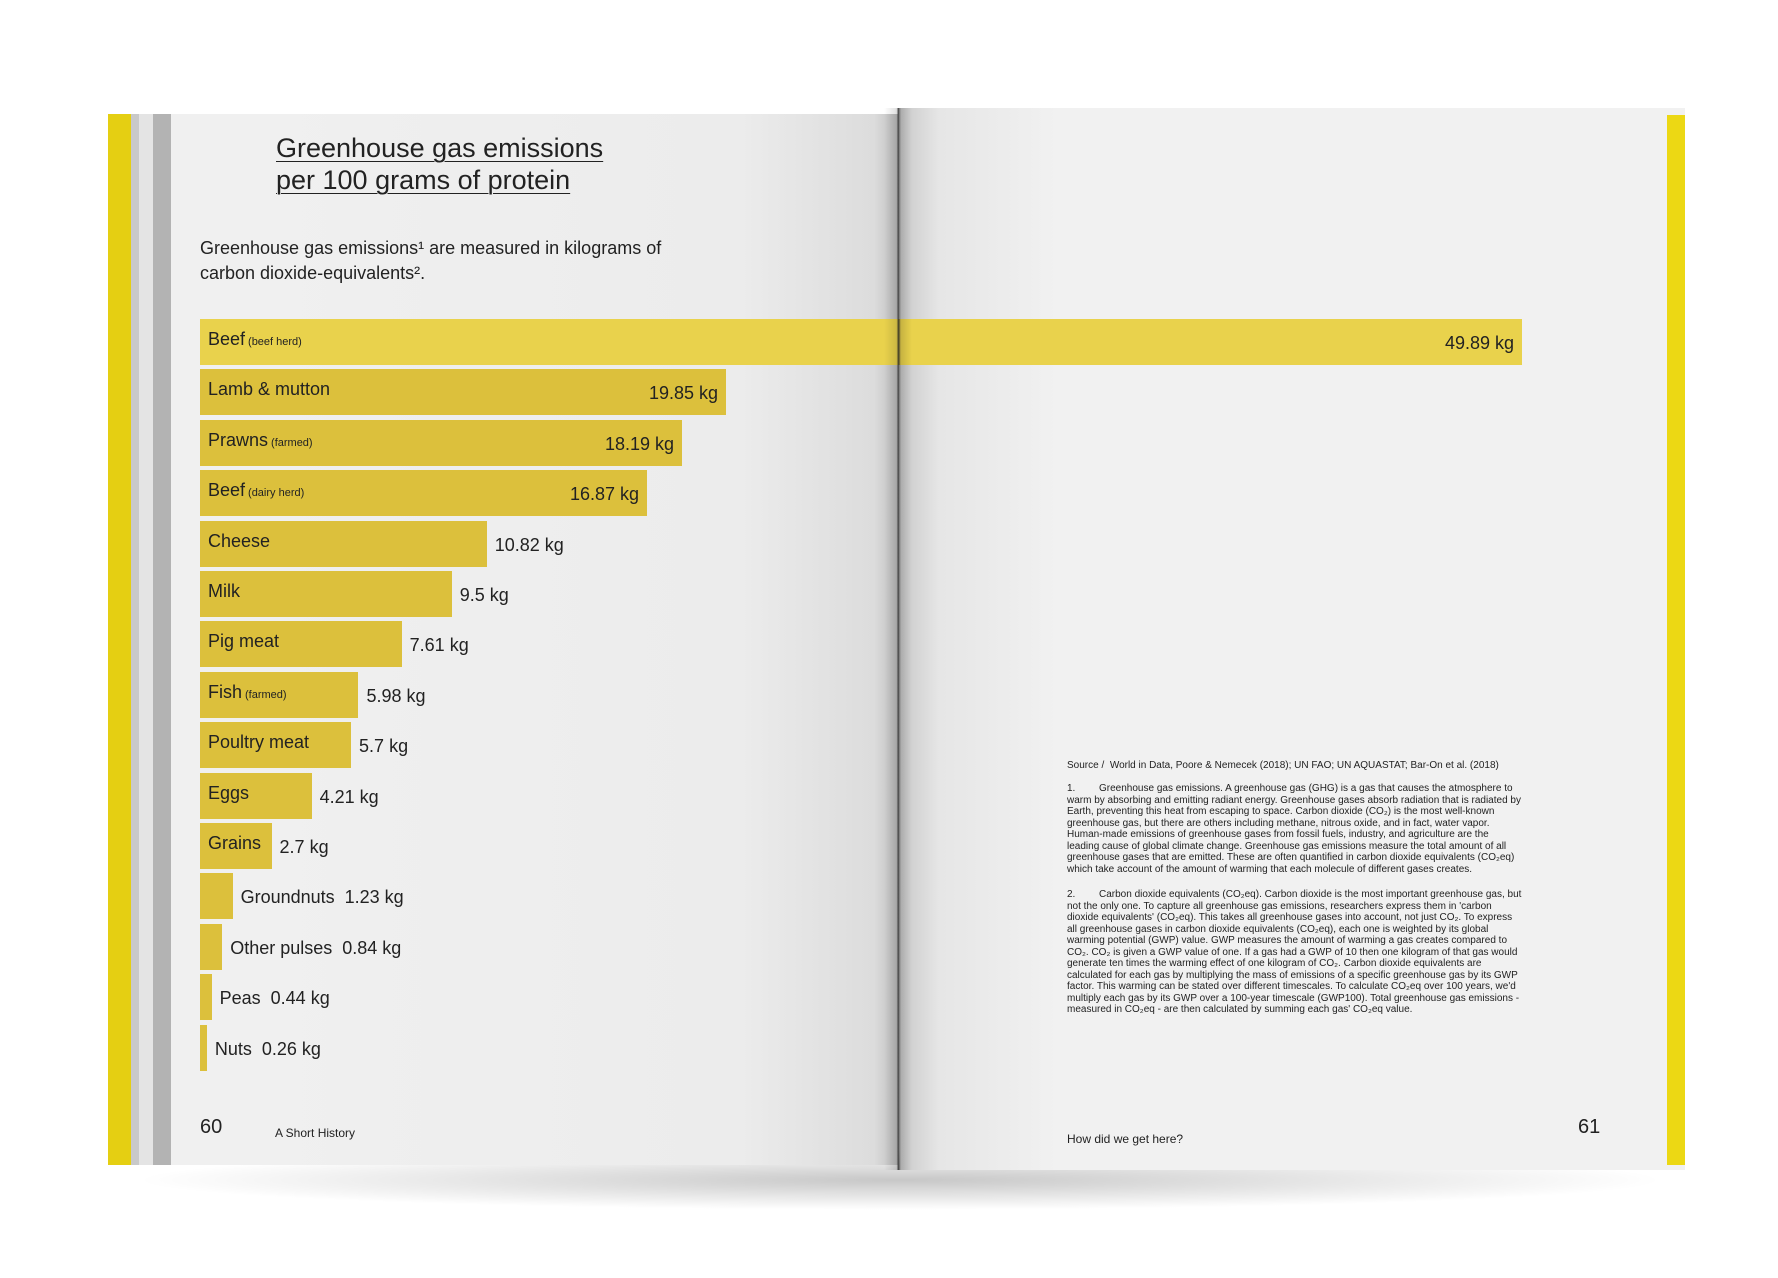 The height and width of the screenshot is (1278, 1778). I want to click on value-label: 1.23 kg, so click(374, 897).